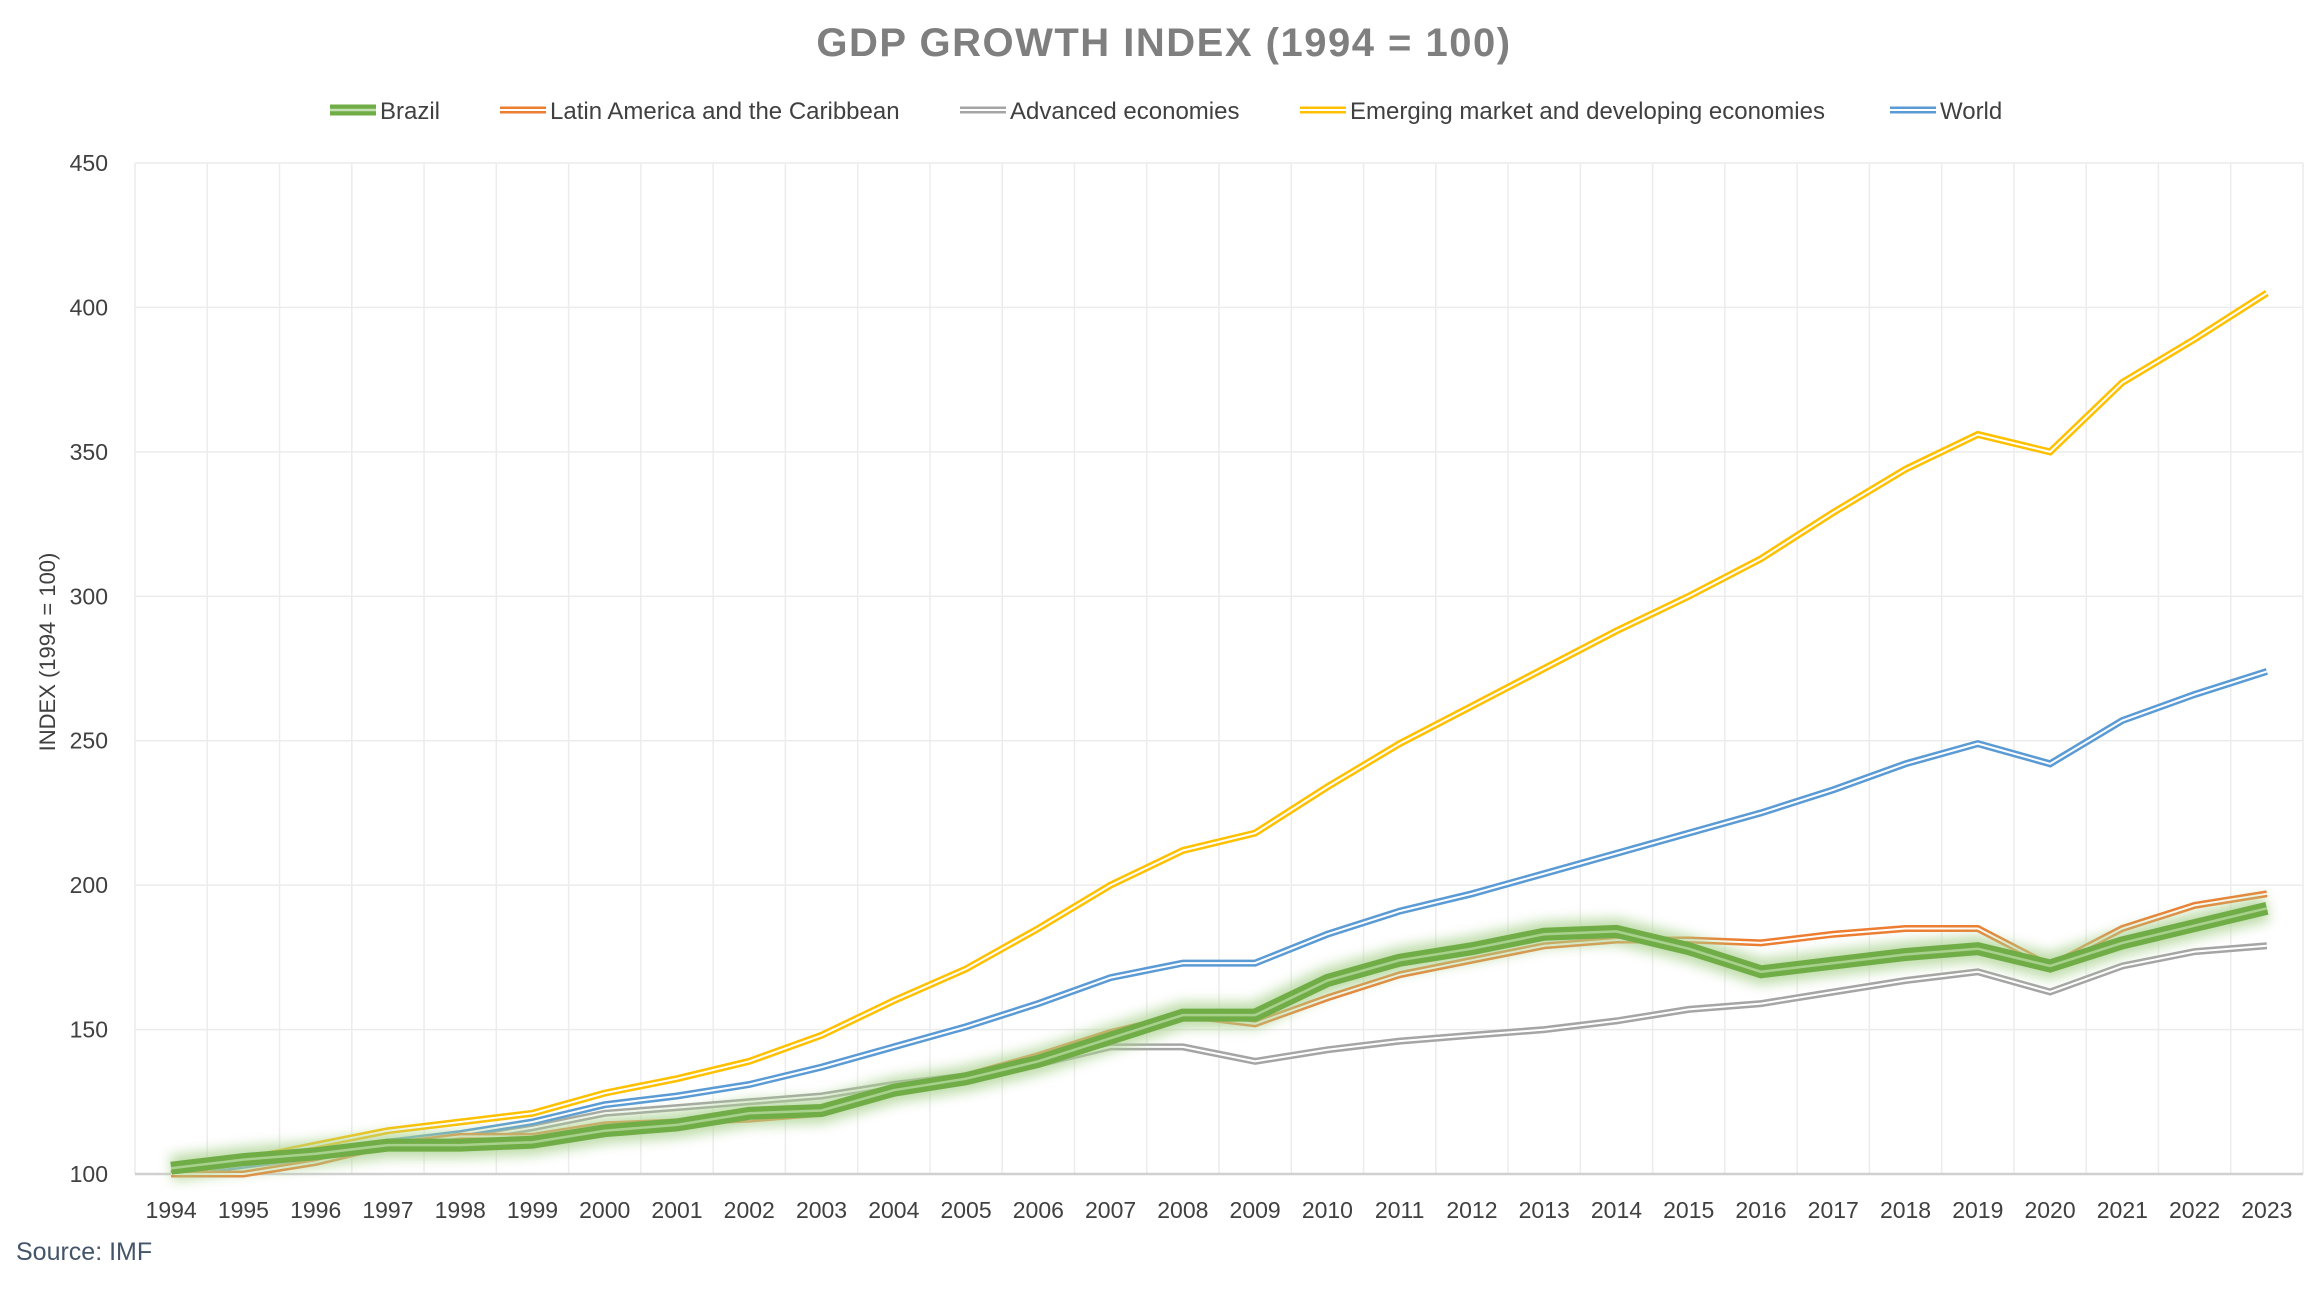 The image size is (2318, 1302). Describe the element at coordinates (2266, 1210) in the screenshot. I see `x-tick-label: 2023` at that location.